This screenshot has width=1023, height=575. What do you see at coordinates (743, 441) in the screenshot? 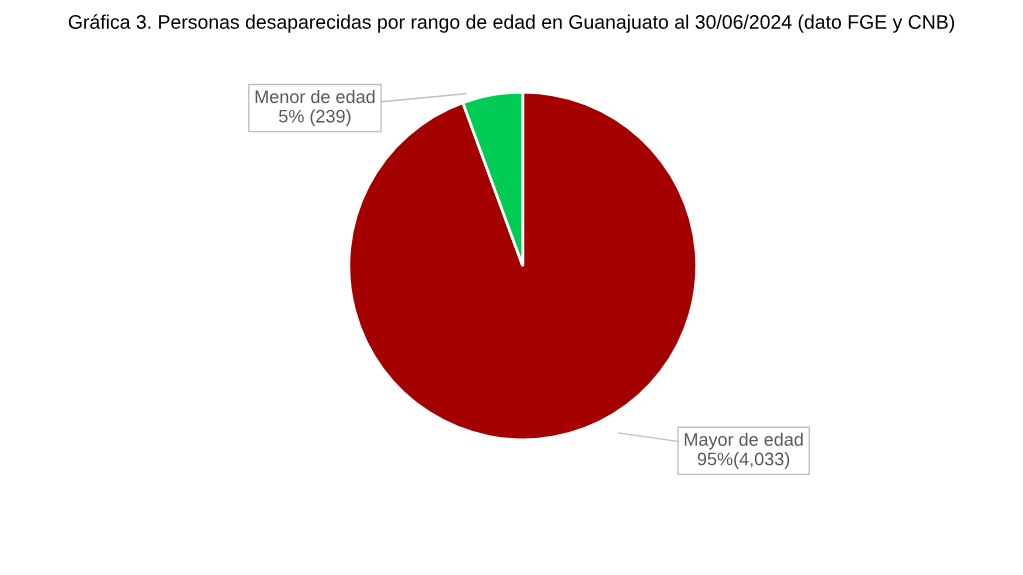
I see `slice-label: Mayor de edad` at bounding box center [743, 441].